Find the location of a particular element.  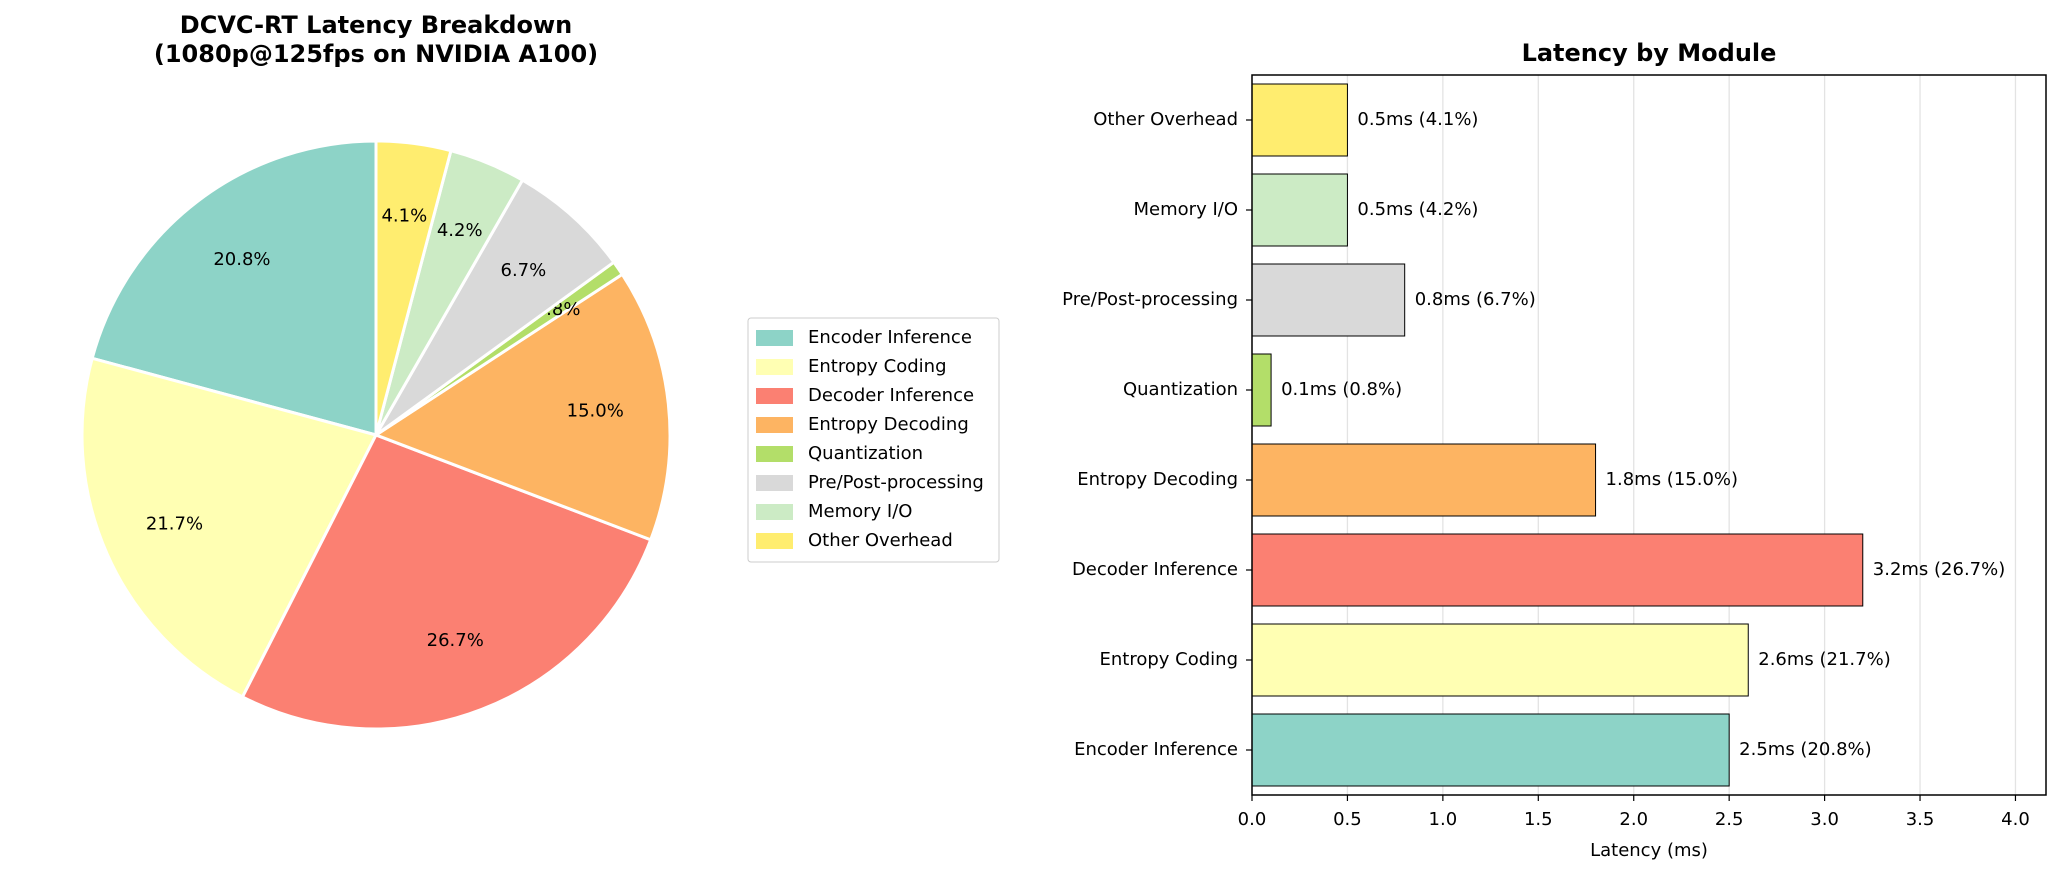

legend-label: Other Overhead is located at coordinates (880, 540).